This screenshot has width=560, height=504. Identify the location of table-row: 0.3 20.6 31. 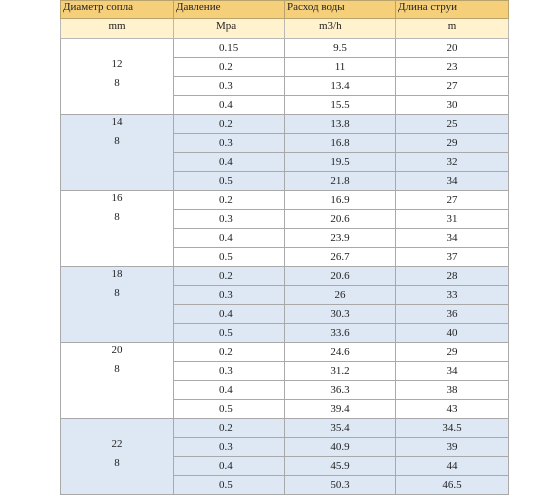
(285, 219).